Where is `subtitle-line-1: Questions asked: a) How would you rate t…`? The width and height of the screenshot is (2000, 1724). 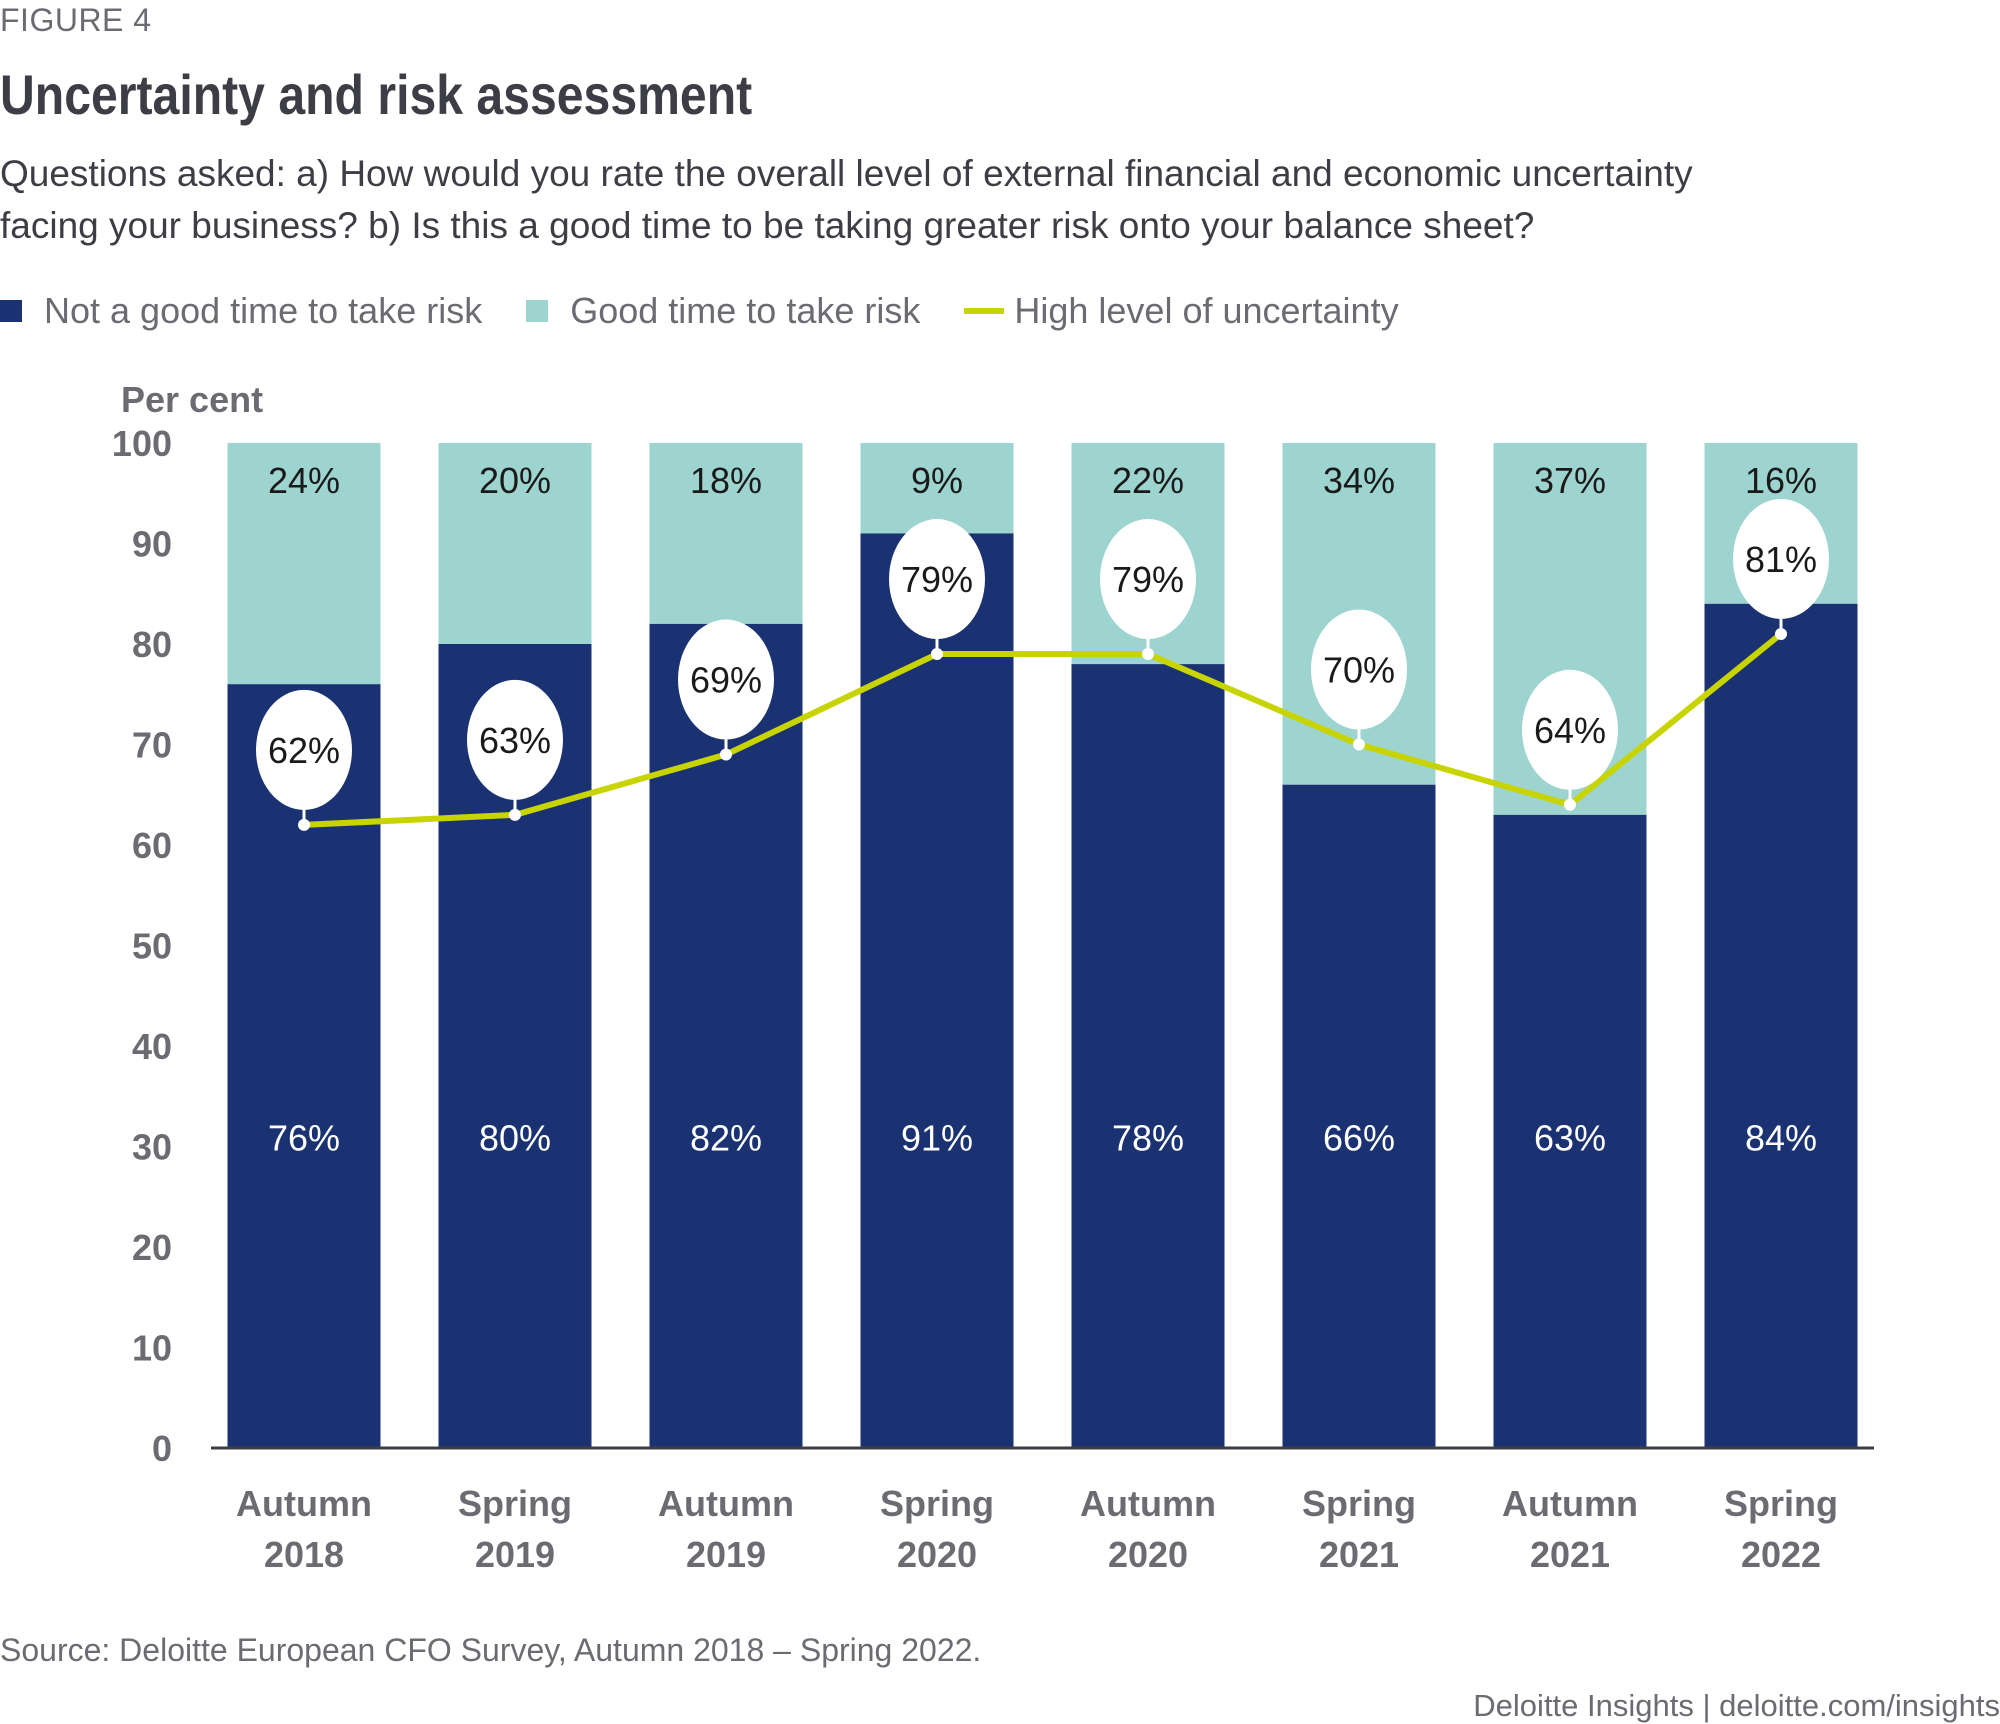
subtitle-line-1: Questions asked: a) How would you rate t… is located at coordinates (846, 173).